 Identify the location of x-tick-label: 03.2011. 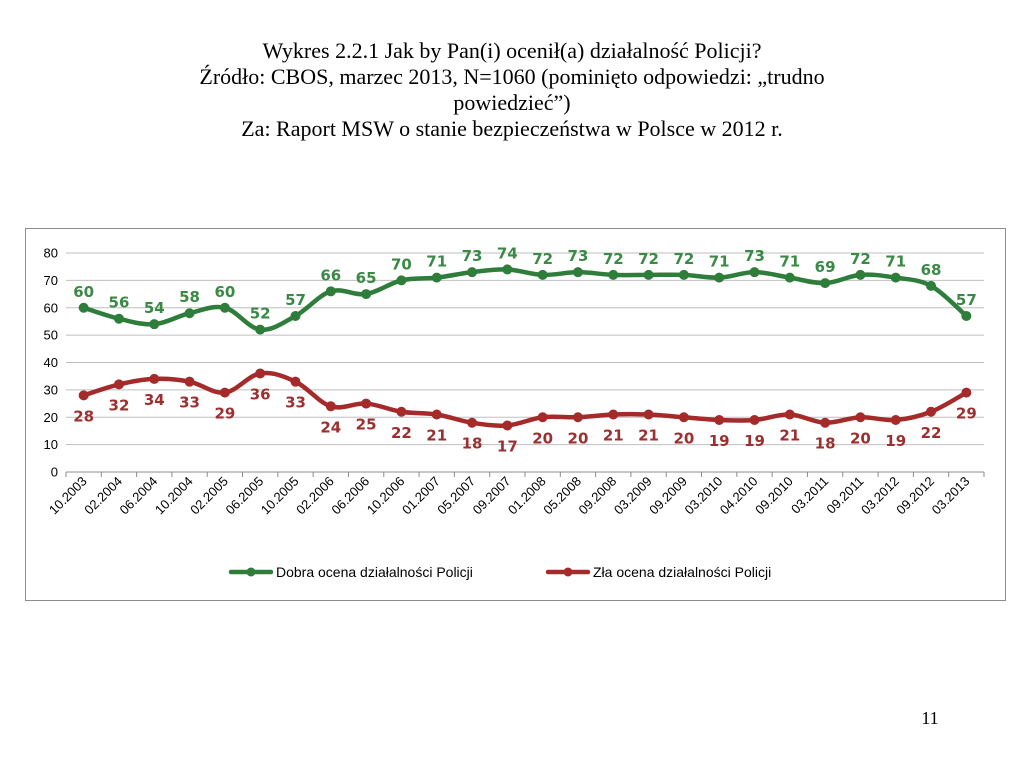
(809, 495).